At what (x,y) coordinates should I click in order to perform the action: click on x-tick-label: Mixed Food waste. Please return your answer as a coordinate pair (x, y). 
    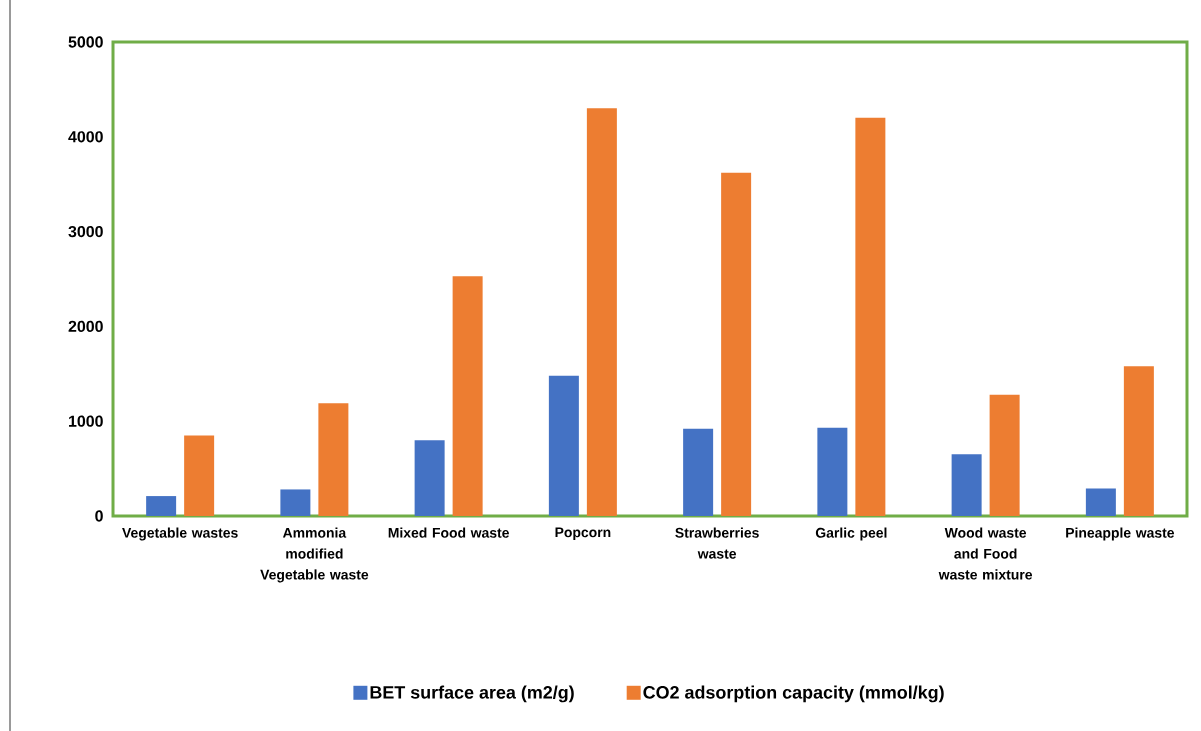
    Looking at the image, I should click on (448, 532).